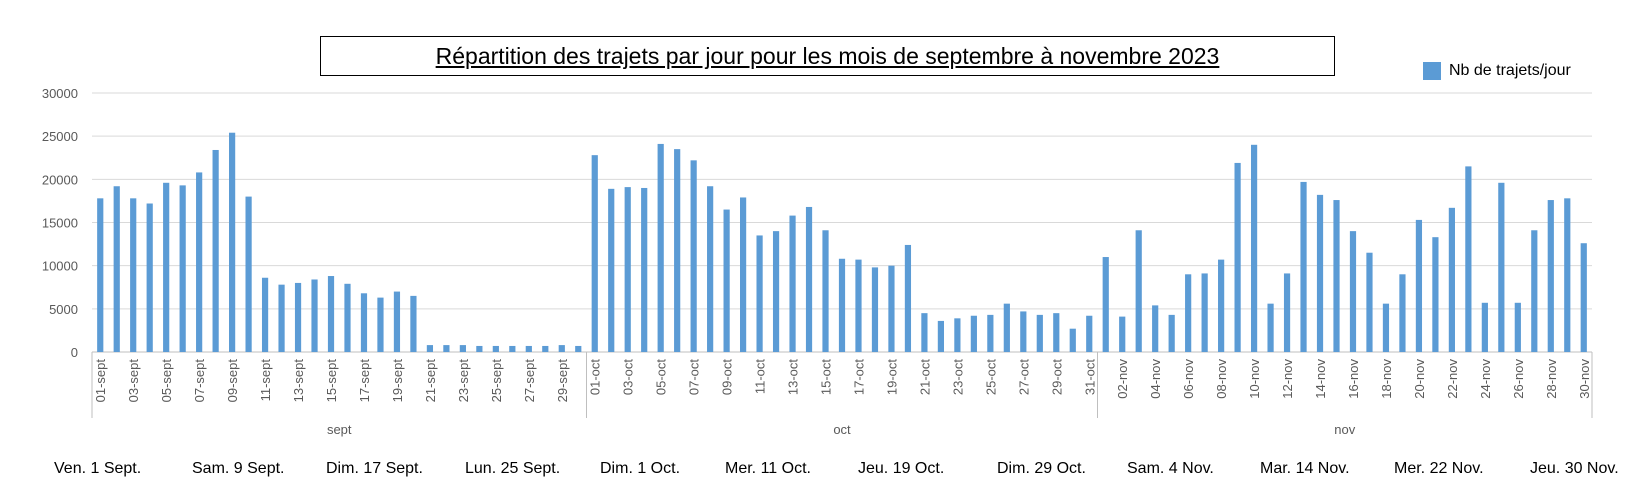  What do you see at coordinates (693, 256) in the screenshot?
I see `bar-07-oct` at bounding box center [693, 256].